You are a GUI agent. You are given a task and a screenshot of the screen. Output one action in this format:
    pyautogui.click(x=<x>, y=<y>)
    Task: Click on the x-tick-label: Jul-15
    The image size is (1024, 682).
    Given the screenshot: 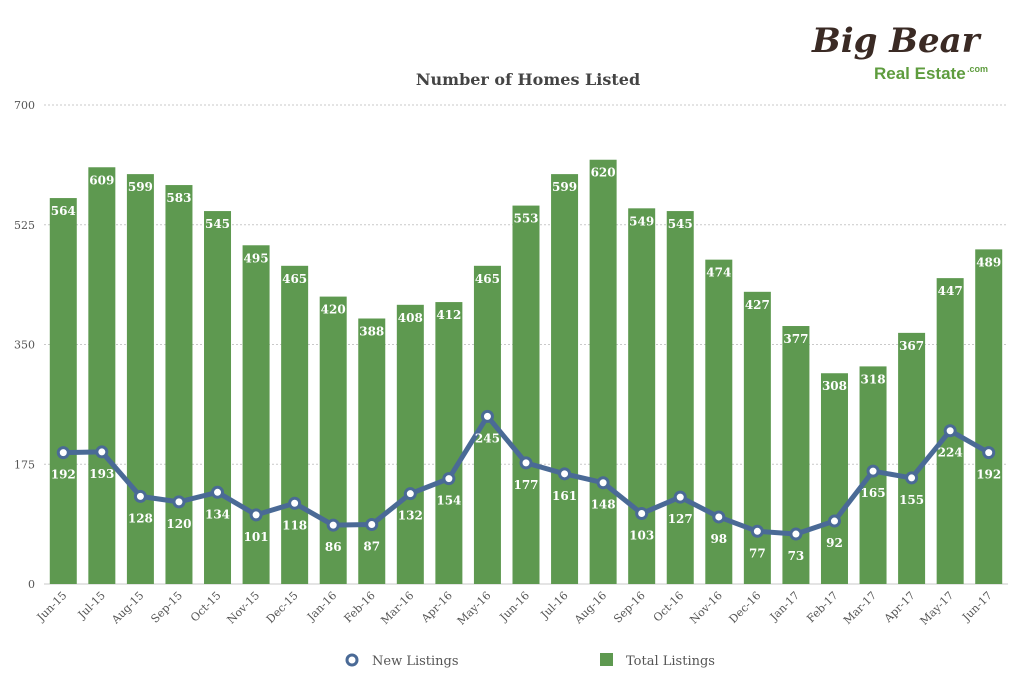 What is the action you would take?
    pyautogui.click(x=91, y=605)
    